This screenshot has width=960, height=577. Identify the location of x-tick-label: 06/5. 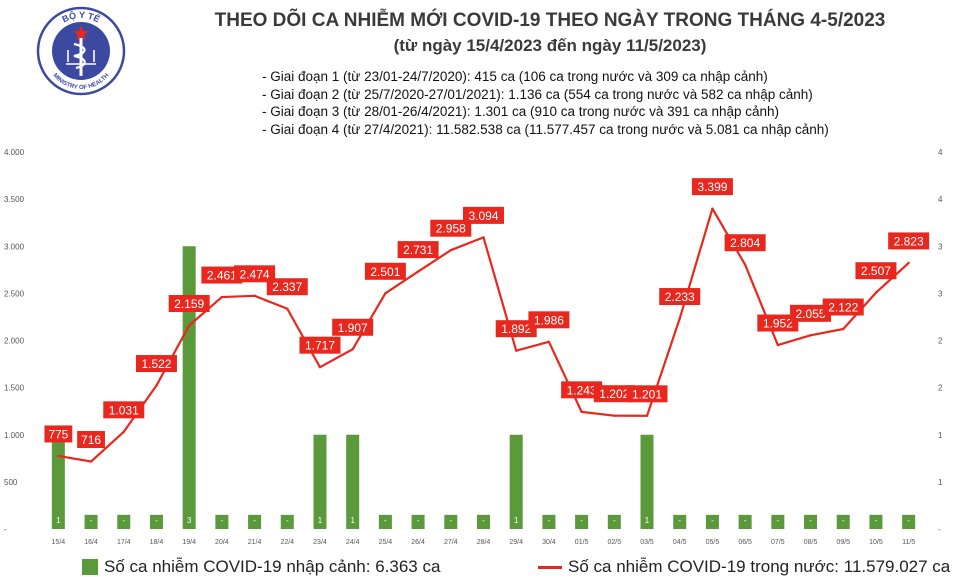
(745, 542).